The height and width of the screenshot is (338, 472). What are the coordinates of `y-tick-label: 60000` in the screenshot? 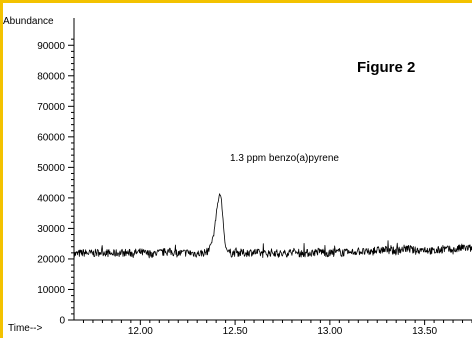 It's located at (51, 137).